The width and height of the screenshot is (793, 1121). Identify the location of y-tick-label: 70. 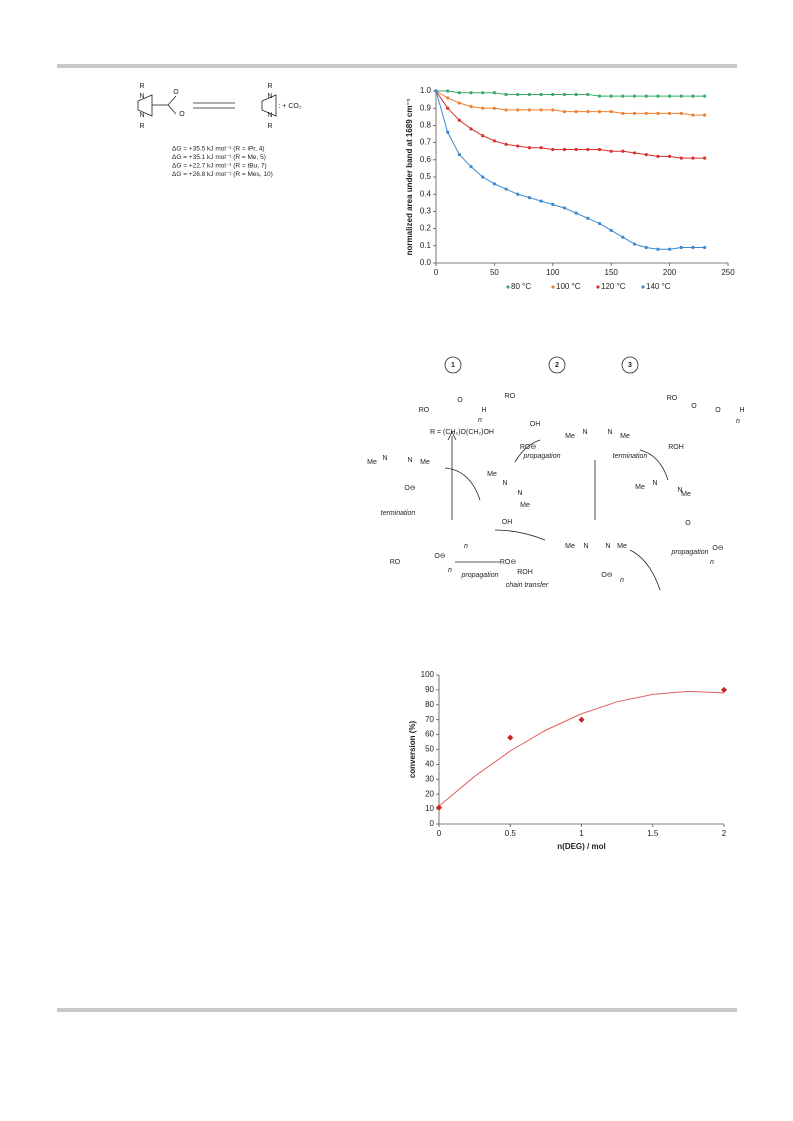
(429, 719).